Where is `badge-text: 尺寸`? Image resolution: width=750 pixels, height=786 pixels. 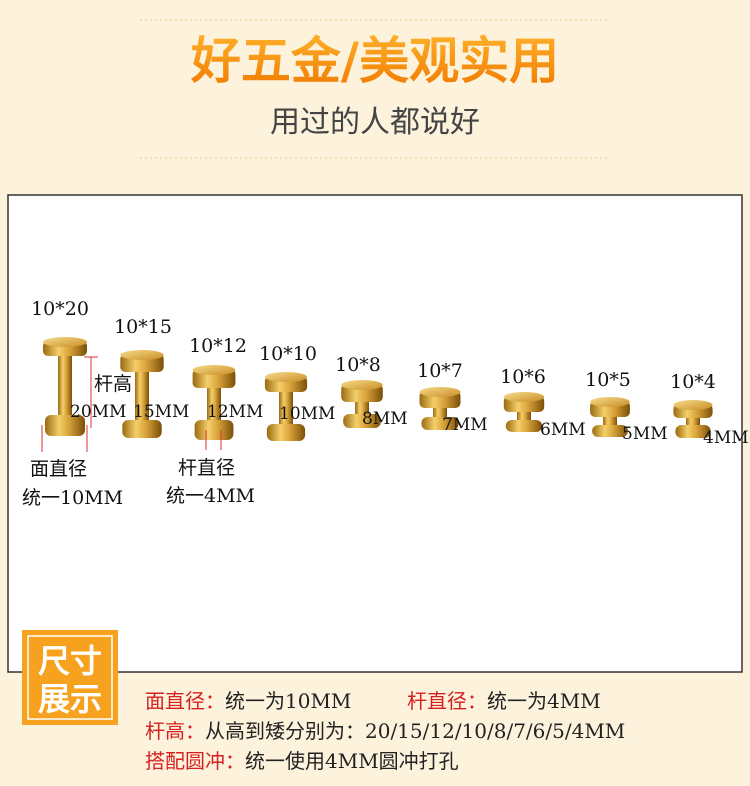 badge-text: 尺寸 is located at coordinates (70, 661).